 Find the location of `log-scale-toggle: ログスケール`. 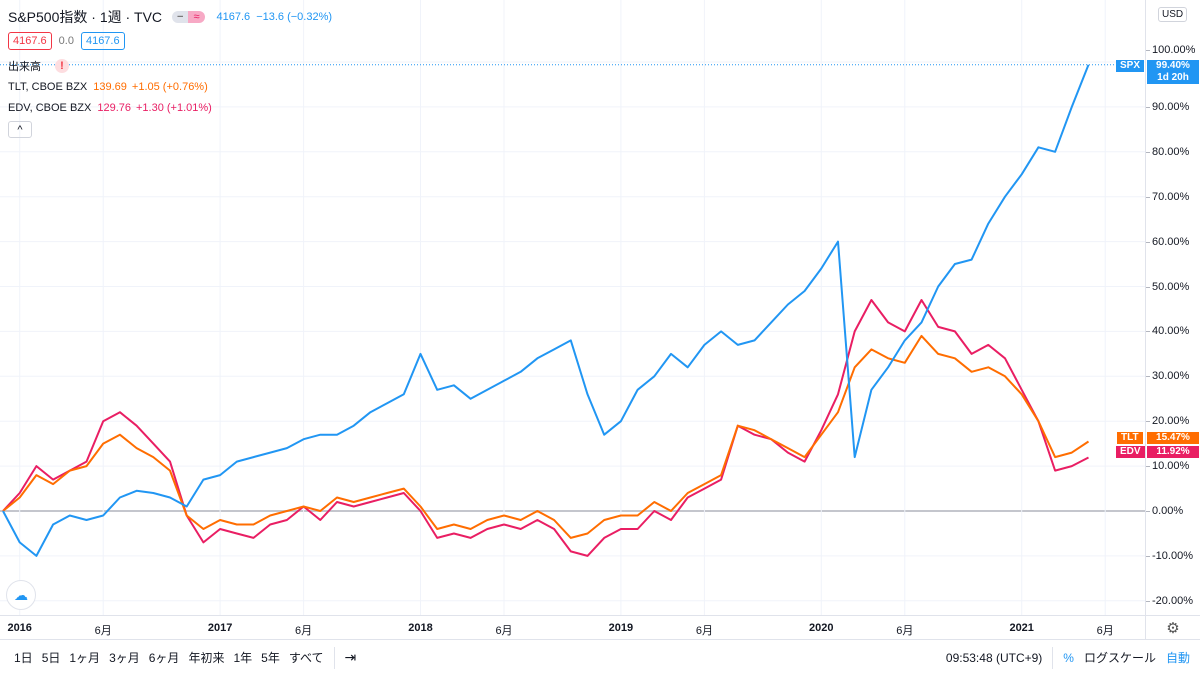

log-scale-toggle: ログスケール is located at coordinates (1119, 658).